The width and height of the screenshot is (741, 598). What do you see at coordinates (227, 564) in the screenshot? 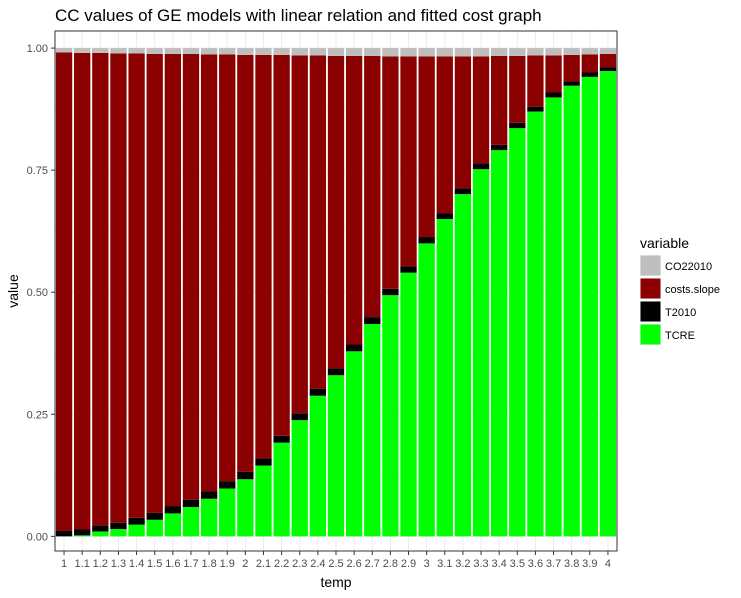
I see `x-tick-label: 1.9` at bounding box center [227, 564].